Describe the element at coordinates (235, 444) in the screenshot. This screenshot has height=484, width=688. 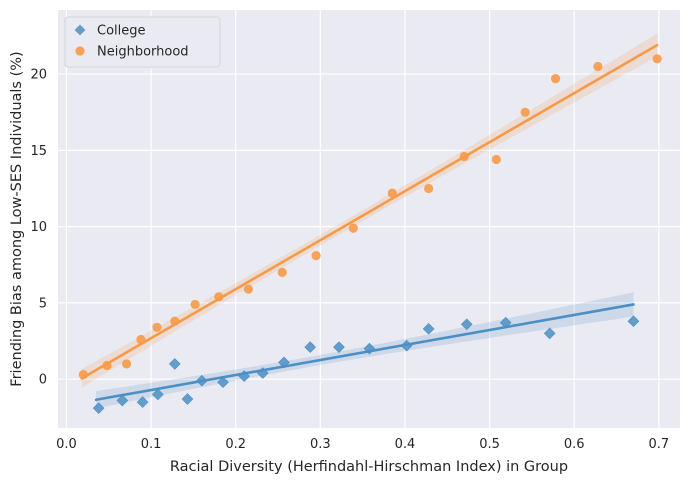
I see `x-tick-label: 0.2` at that location.